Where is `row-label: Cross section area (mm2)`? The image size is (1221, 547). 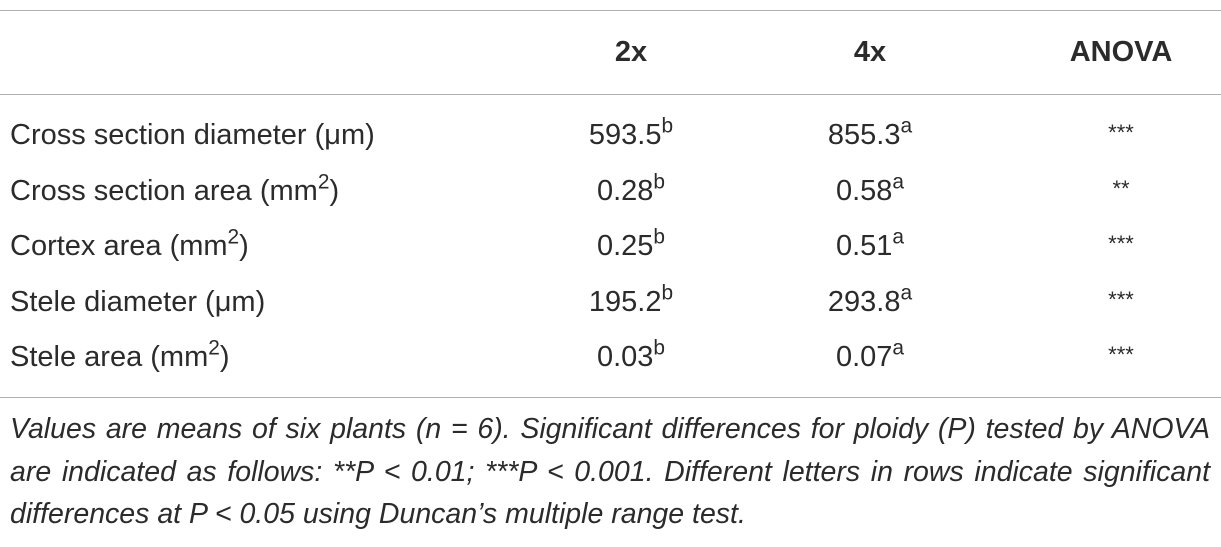 row-label: Cross section area (mm2) is located at coordinates (175, 189).